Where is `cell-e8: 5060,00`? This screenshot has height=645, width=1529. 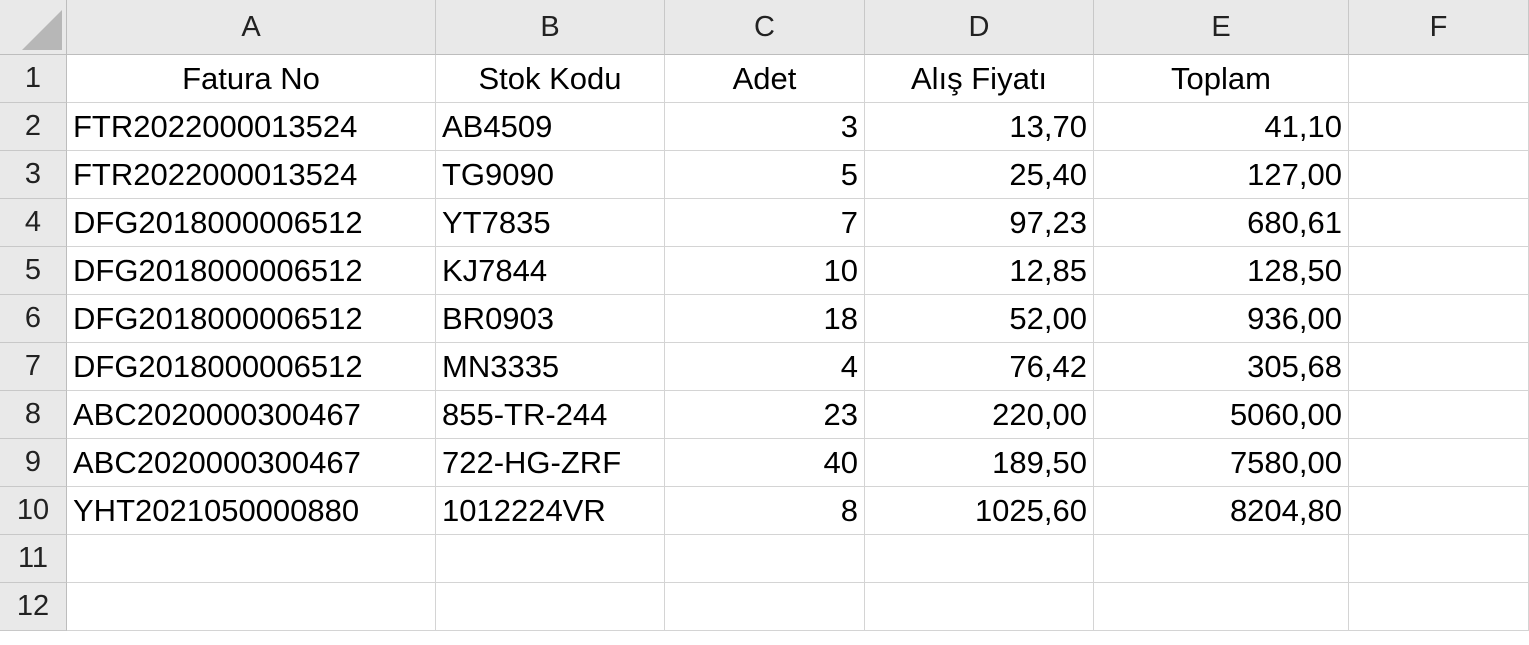
cell-e8: 5060,00 is located at coordinates (1221, 415).